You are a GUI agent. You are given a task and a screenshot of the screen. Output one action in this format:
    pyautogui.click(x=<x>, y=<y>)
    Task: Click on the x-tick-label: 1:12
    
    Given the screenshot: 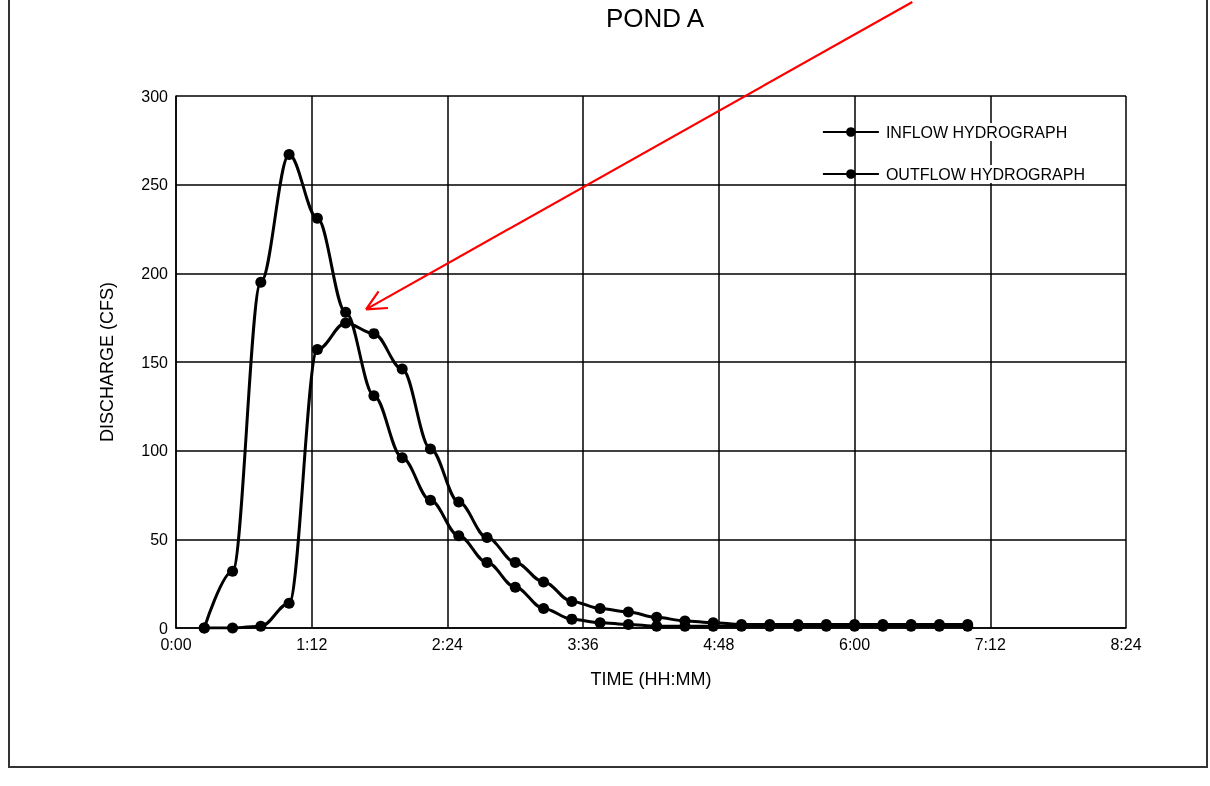 What is the action you would take?
    pyautogui.click(x=312, y=644)
    